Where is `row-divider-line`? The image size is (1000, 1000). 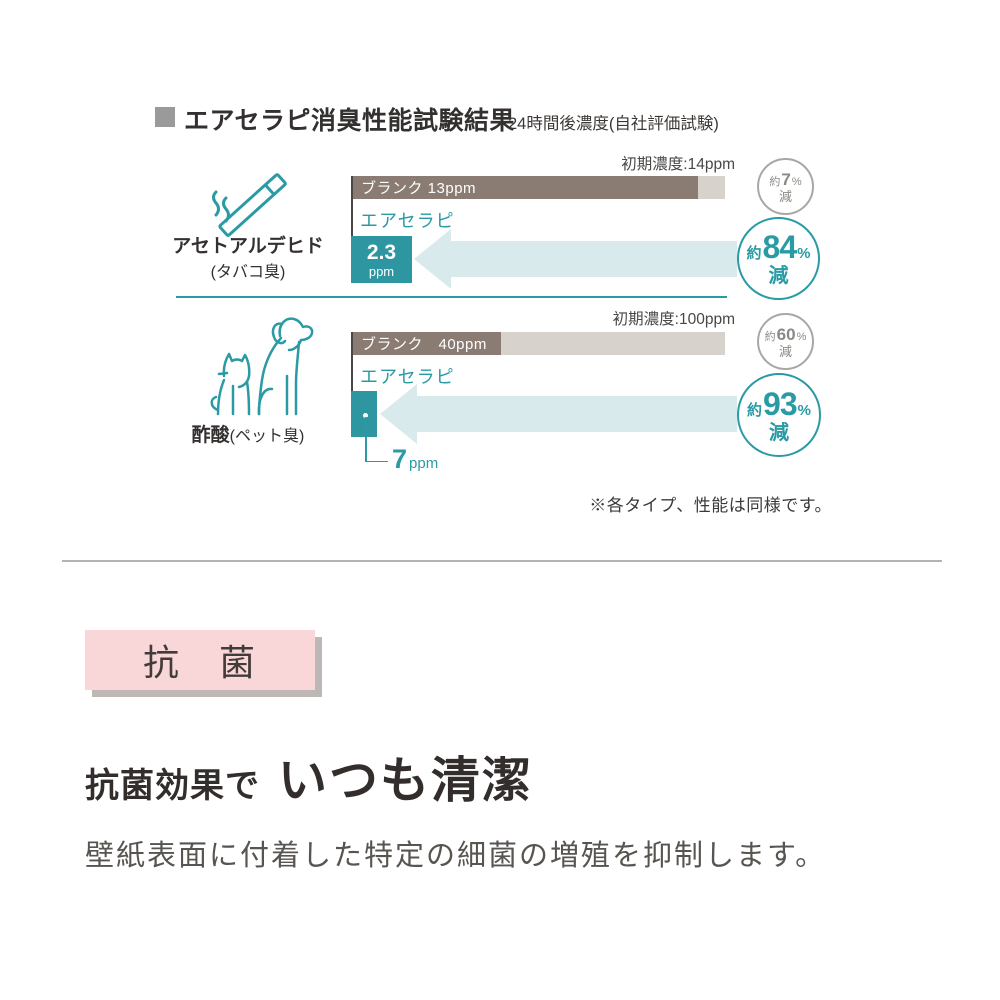 row-divider-line is located at coordinates (451, 297).